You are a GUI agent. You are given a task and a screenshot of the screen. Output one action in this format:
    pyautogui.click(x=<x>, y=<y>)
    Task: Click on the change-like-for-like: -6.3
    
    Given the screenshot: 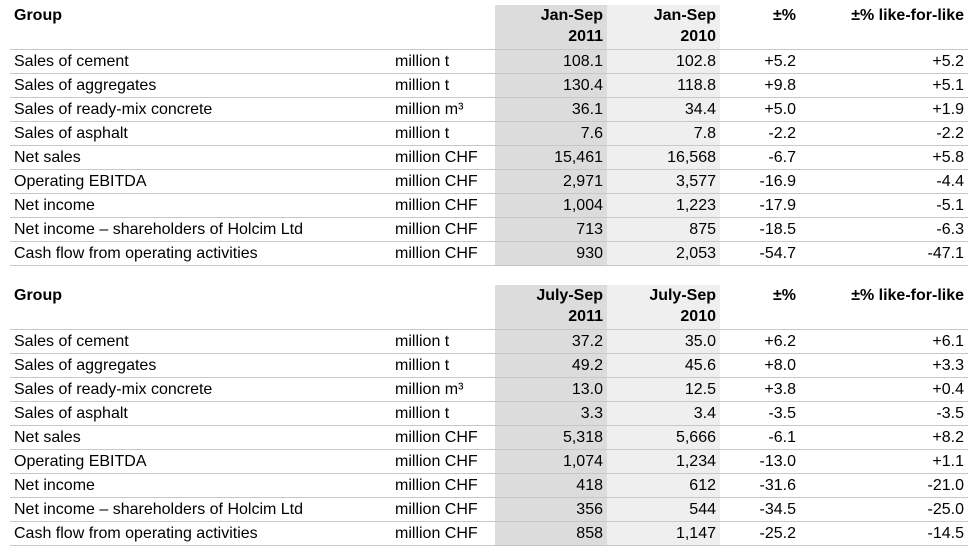 What is the action you would take?
    pyautogui.click(x=884, y=229)
    